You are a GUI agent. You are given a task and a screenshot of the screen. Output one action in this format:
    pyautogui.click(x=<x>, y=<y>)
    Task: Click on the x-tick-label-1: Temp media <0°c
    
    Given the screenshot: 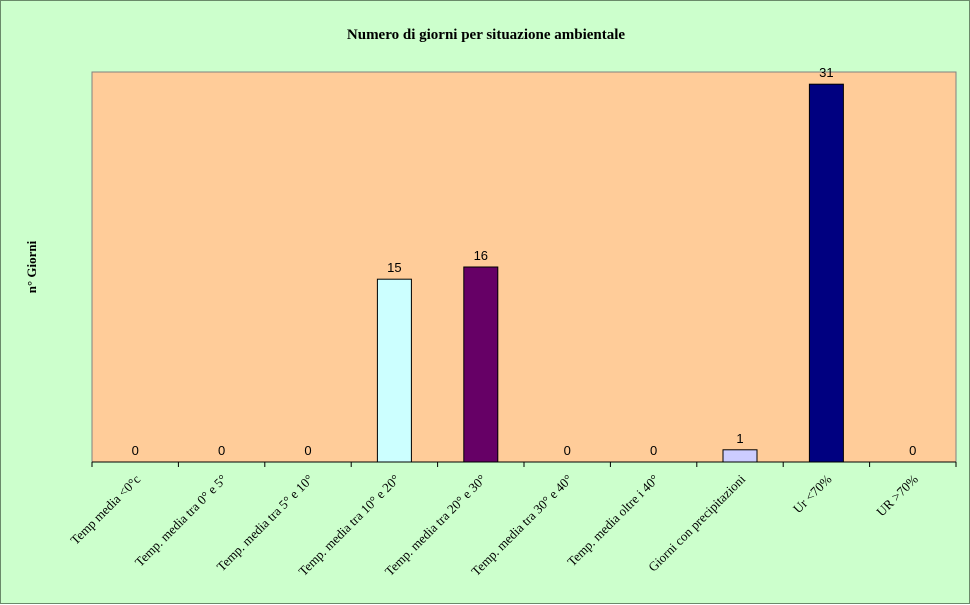 What is the action you would take?
    pyautogui.click(x=105, y=509)
    